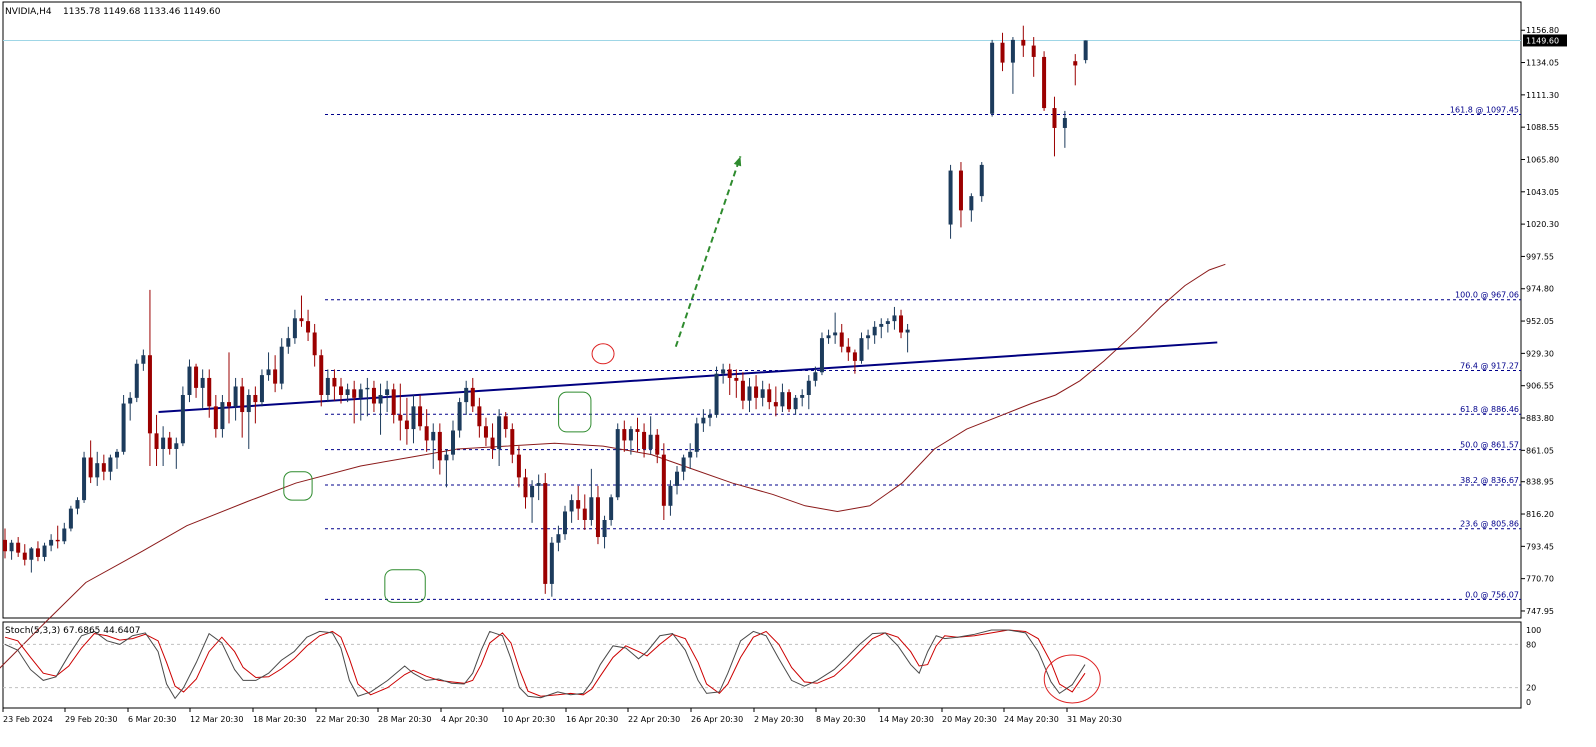 The width and height of the screenshot is (1596, 747). I want to click on x-tick-label: 8 May 20:30, so click(841, 719).